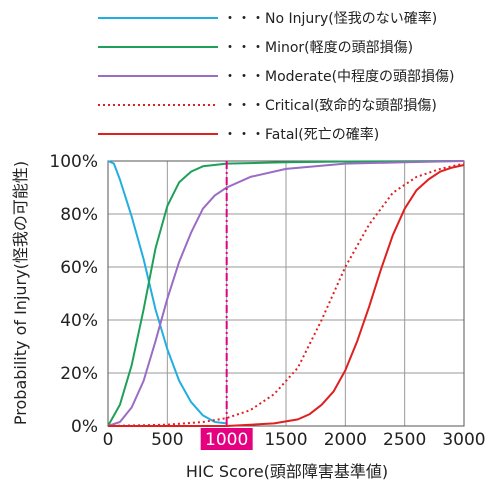 This screenshot has height=486, width=496. What do you see at coordinates (84, 427) in the screenshot?
I see `y-tick-label: 0%` at bounding box center [84, 427].